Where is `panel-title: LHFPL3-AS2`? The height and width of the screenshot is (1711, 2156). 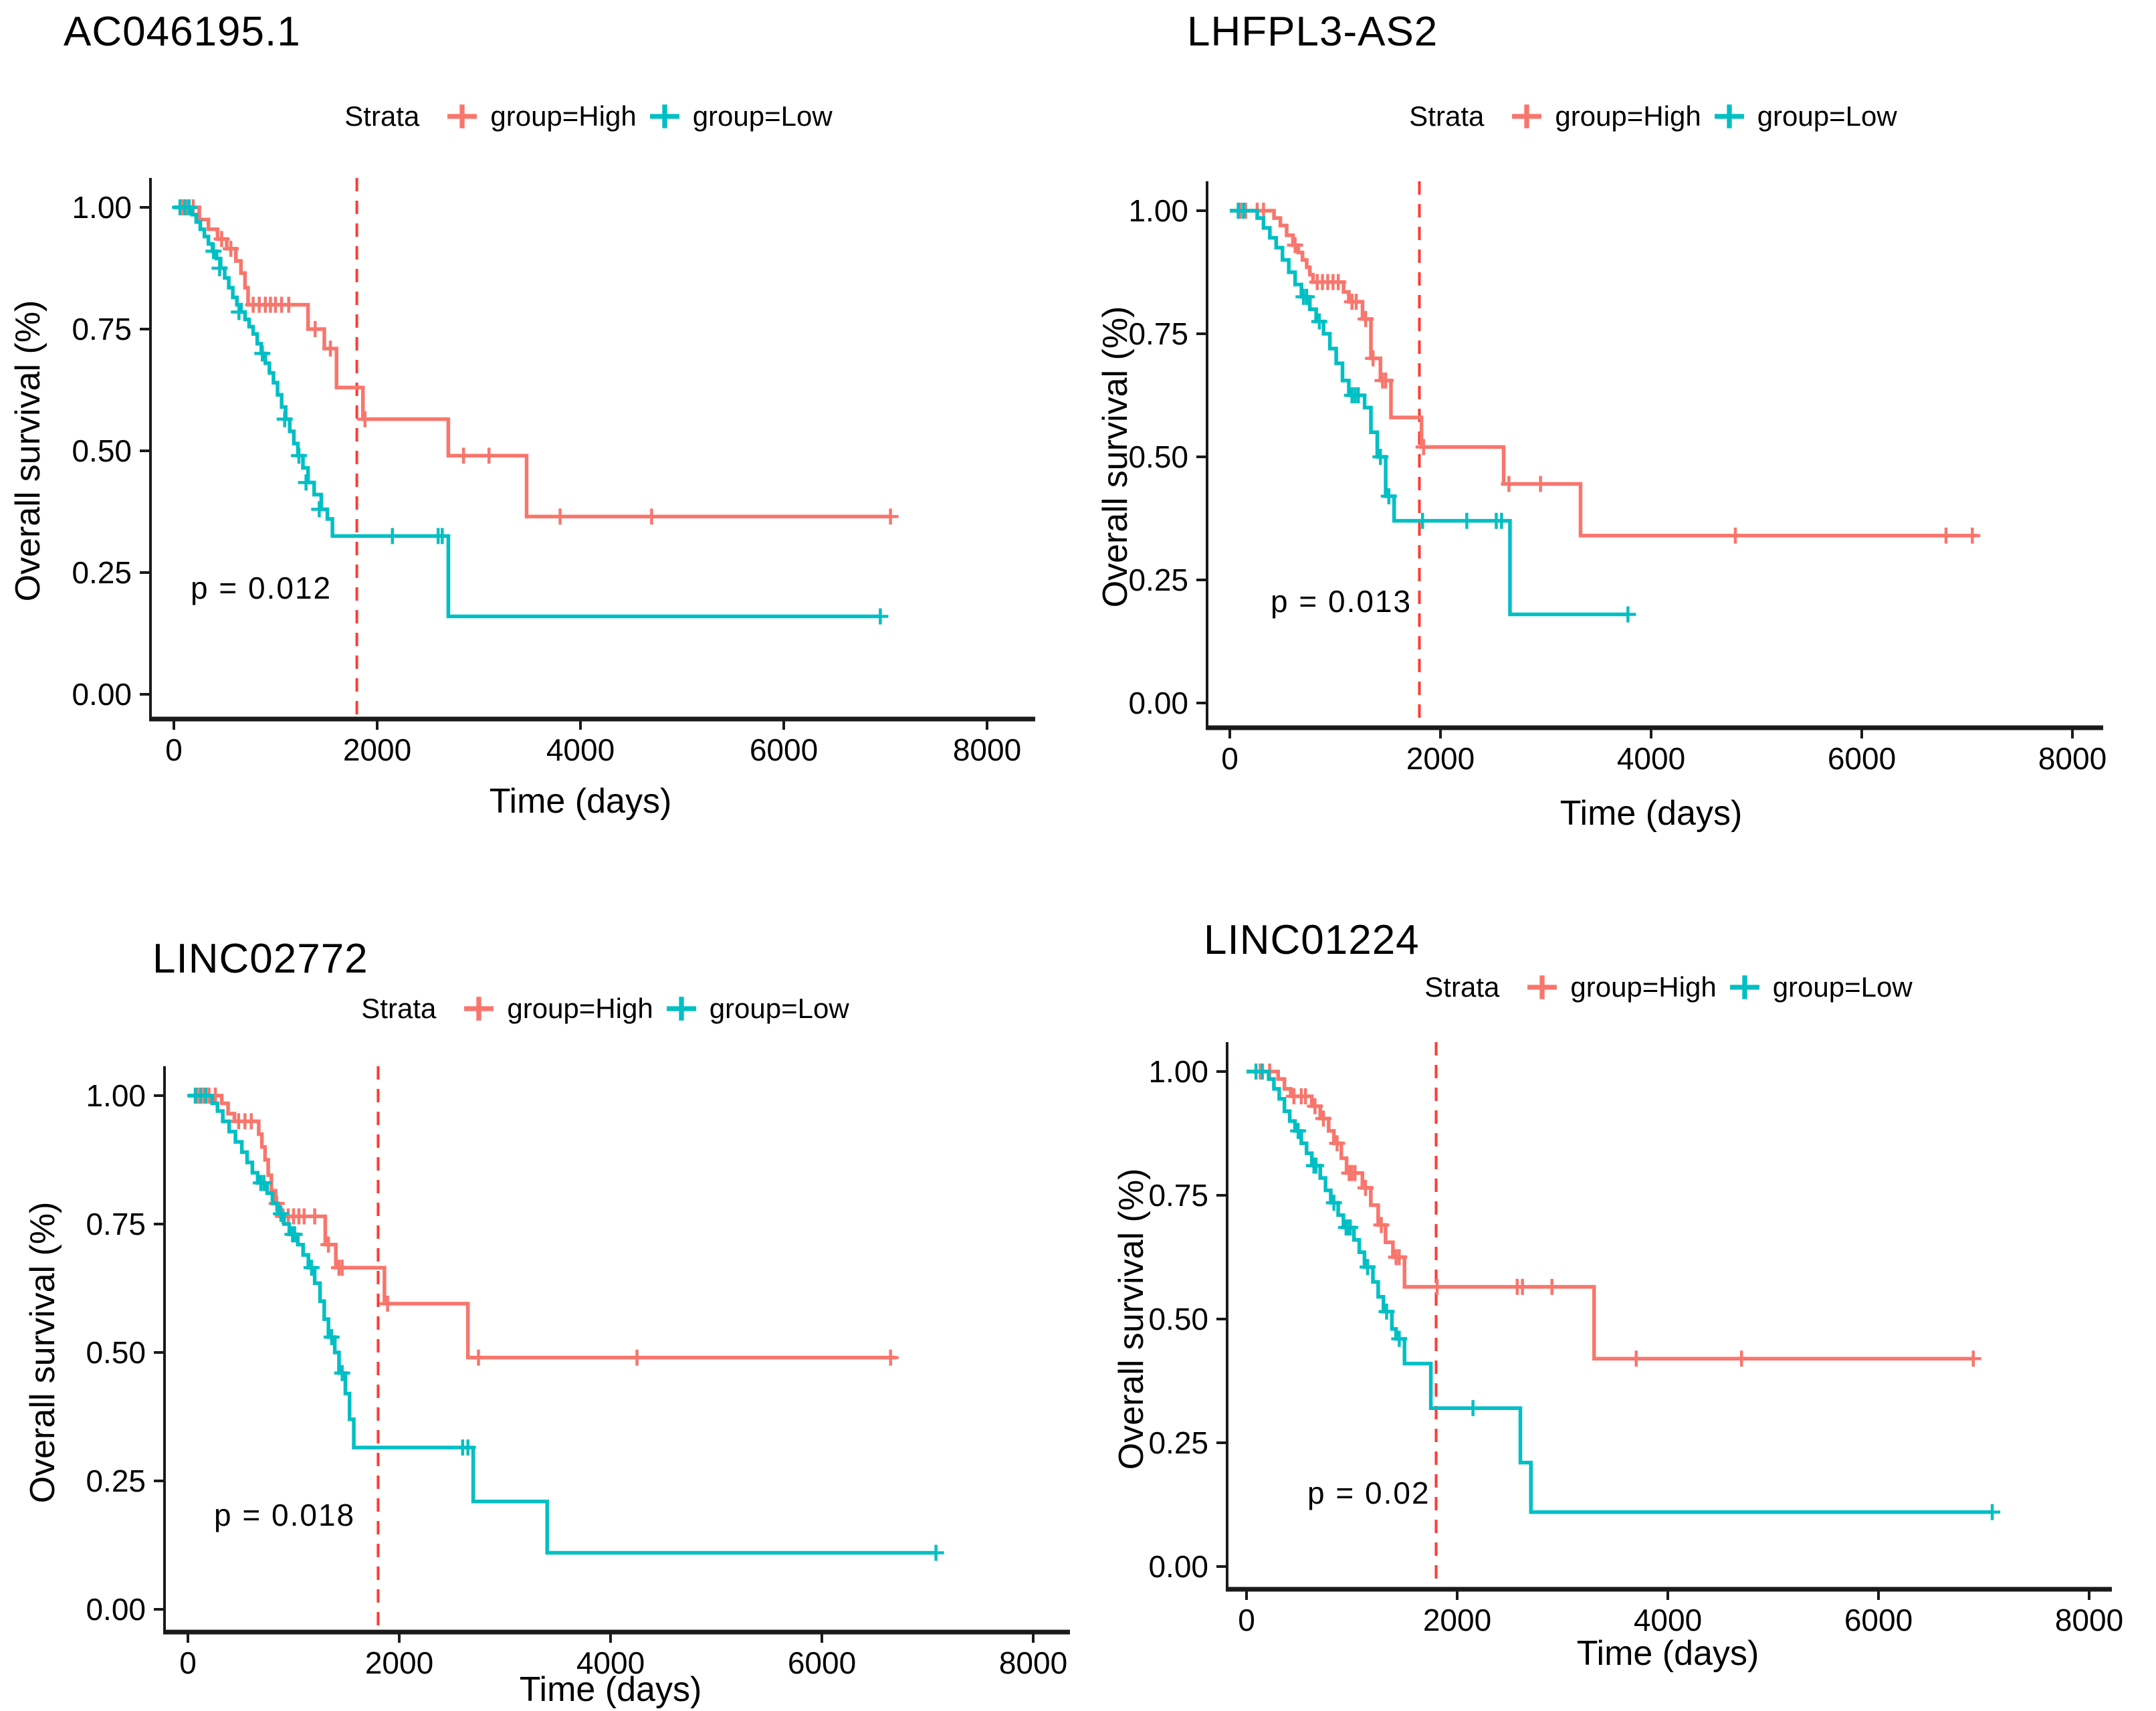
panel-title: LHFPL3-AS2 is located at coordinates (1312, 32).